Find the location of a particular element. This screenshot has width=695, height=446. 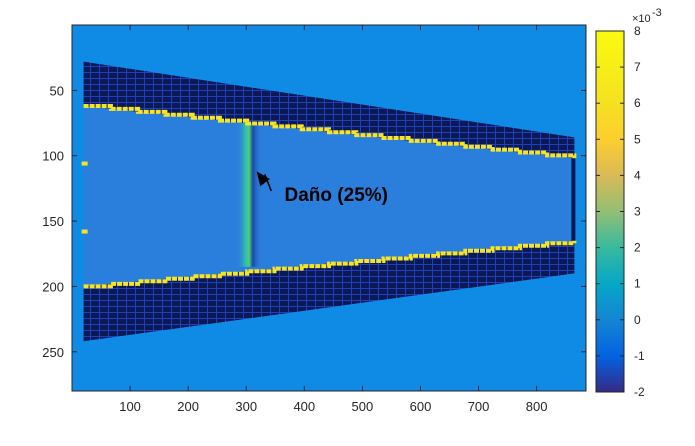

x-tick-label: 800 is located at coordinates (537, 406).